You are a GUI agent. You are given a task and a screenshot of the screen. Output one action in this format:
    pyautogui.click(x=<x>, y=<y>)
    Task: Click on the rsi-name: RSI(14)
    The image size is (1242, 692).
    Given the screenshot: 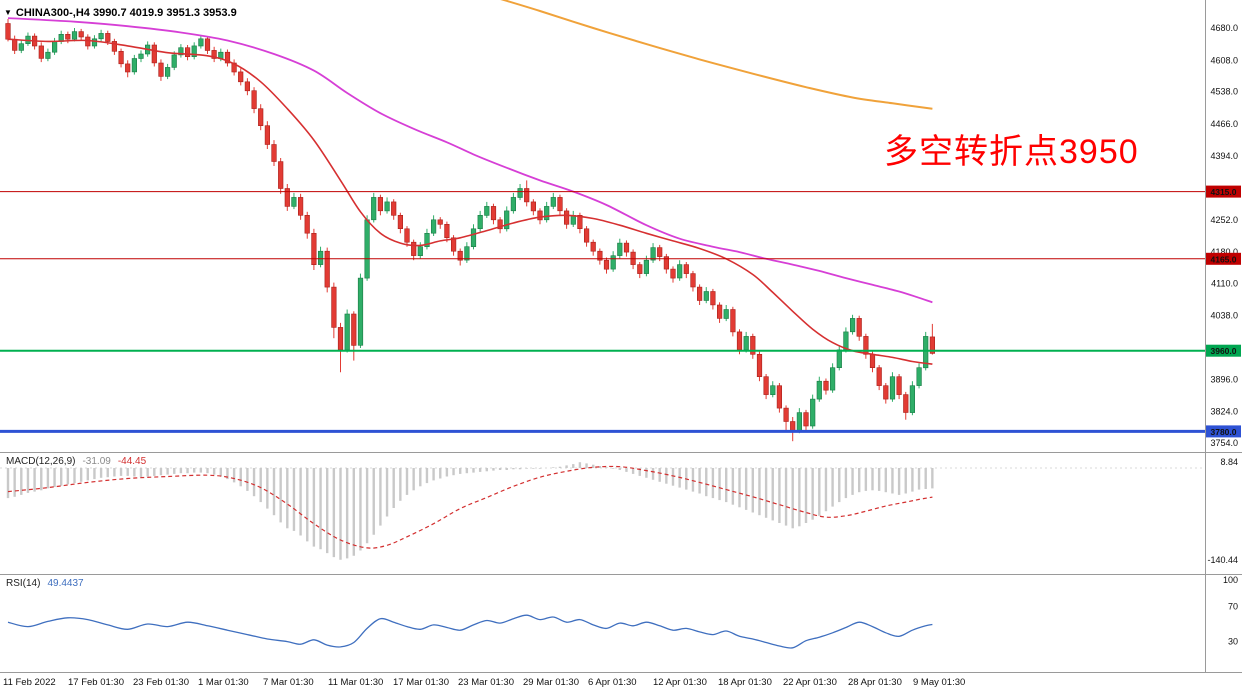 What is the action you would take?
    pyautogui.click(x=23, y=583)
    